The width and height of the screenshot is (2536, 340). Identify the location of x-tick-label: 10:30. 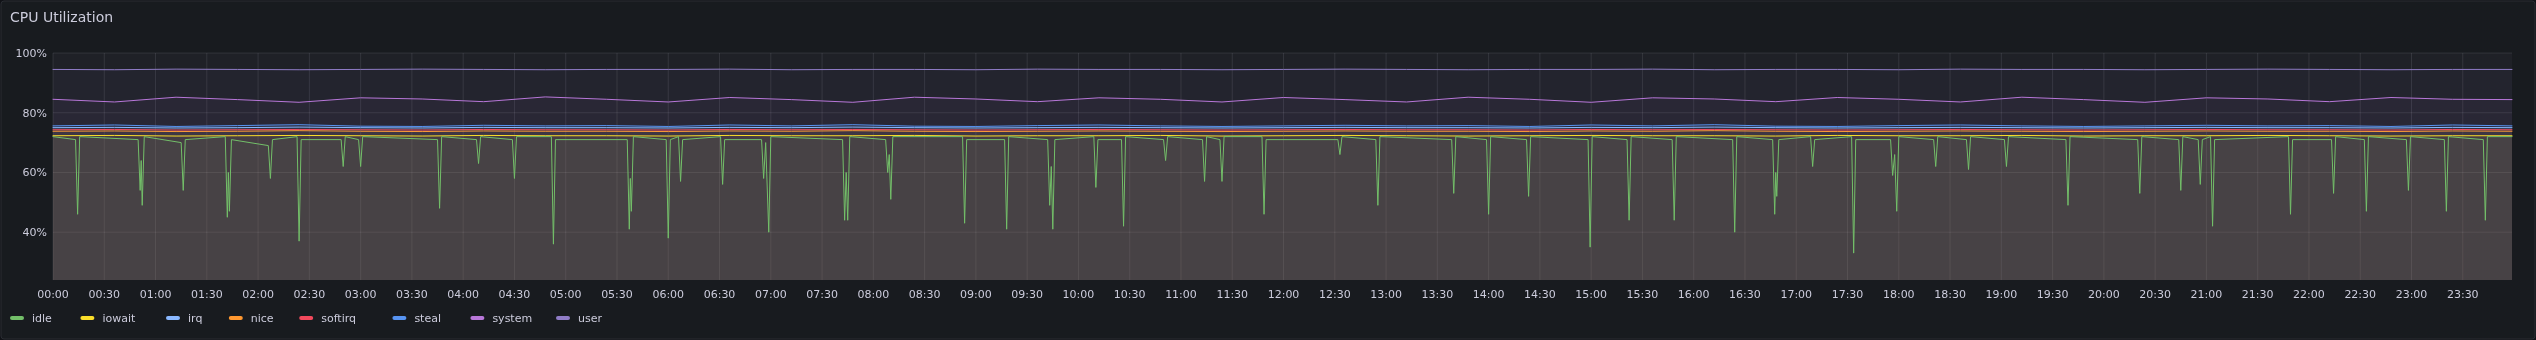
(1129, 294).